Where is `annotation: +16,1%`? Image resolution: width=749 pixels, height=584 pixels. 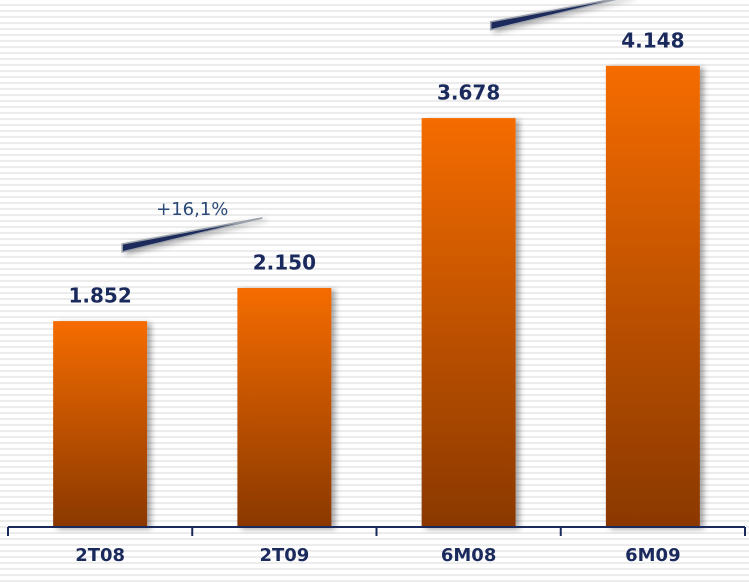
annotation: +16,1% is located at coordinates (192, 209).